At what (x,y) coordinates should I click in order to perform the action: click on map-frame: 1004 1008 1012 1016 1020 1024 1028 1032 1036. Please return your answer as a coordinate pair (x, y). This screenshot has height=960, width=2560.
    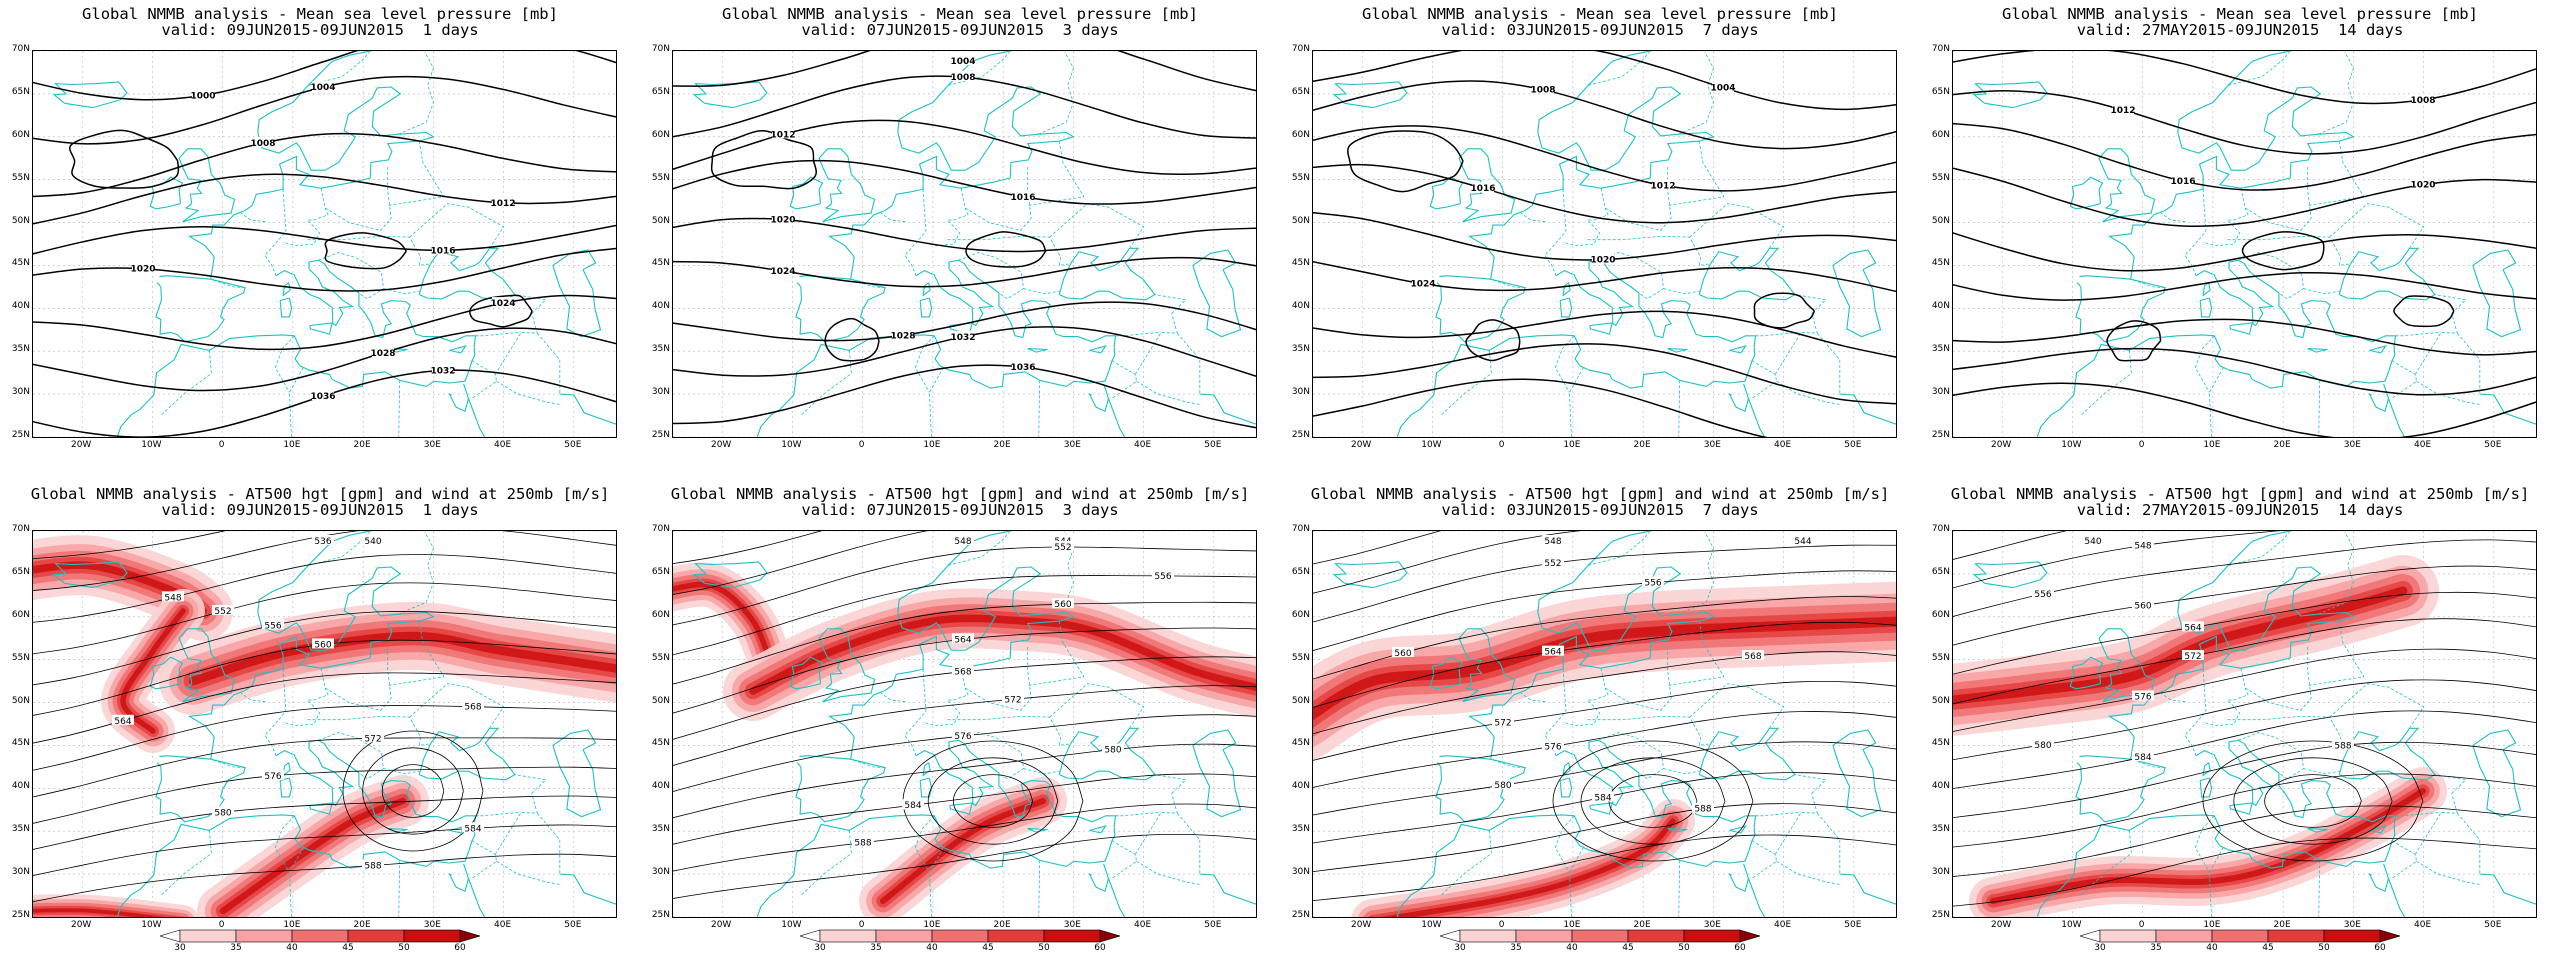
    Looking at the image, I should click on (964, 244).